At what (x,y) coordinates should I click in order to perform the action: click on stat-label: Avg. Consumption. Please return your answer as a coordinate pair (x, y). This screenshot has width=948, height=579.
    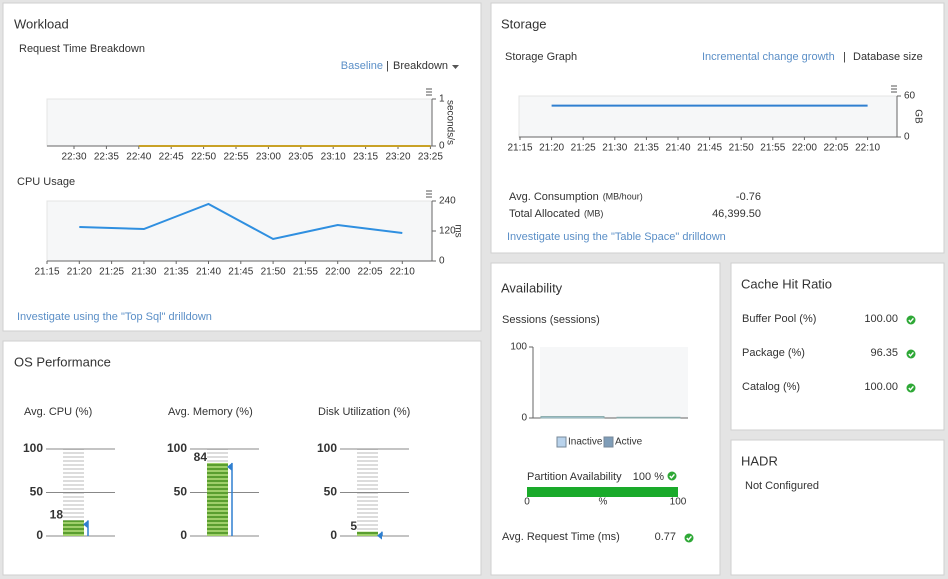
    Looking at the image, I should click on (554, 197).